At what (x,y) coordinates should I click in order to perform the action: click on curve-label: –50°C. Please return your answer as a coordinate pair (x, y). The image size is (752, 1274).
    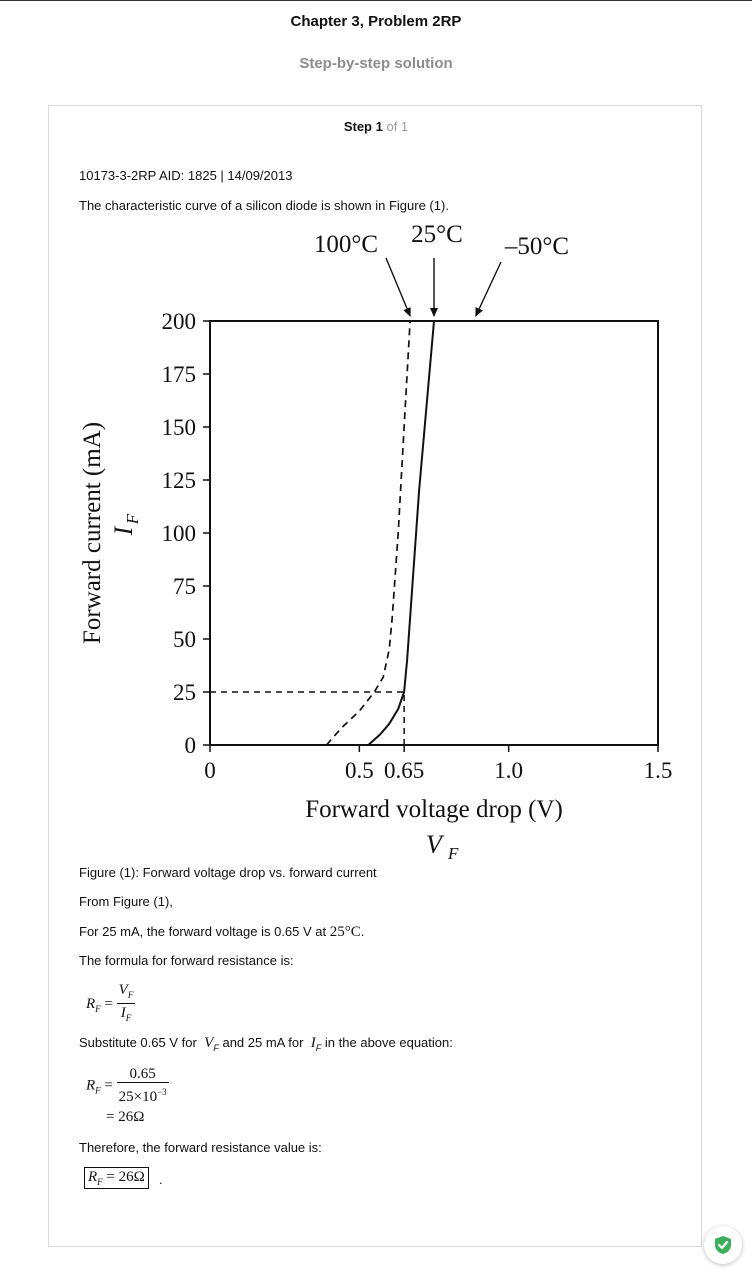
    Looking at the image, I should click on (536, 246).